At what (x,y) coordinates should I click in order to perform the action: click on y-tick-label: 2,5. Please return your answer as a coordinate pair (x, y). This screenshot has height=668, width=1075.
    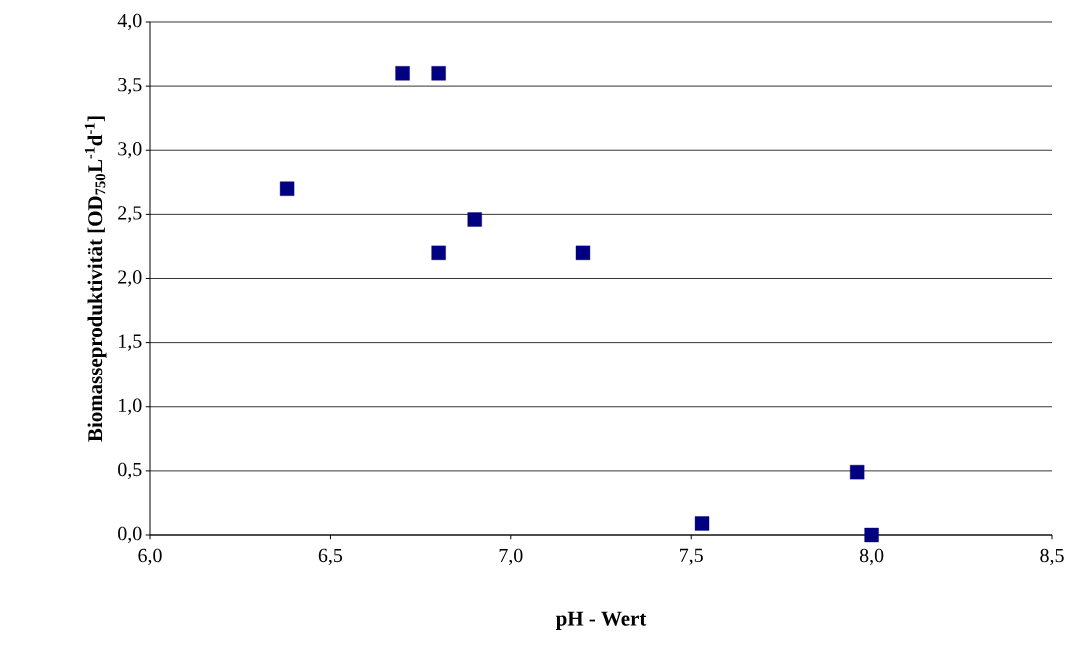
    Looking at the image, I should click on (130, 214).